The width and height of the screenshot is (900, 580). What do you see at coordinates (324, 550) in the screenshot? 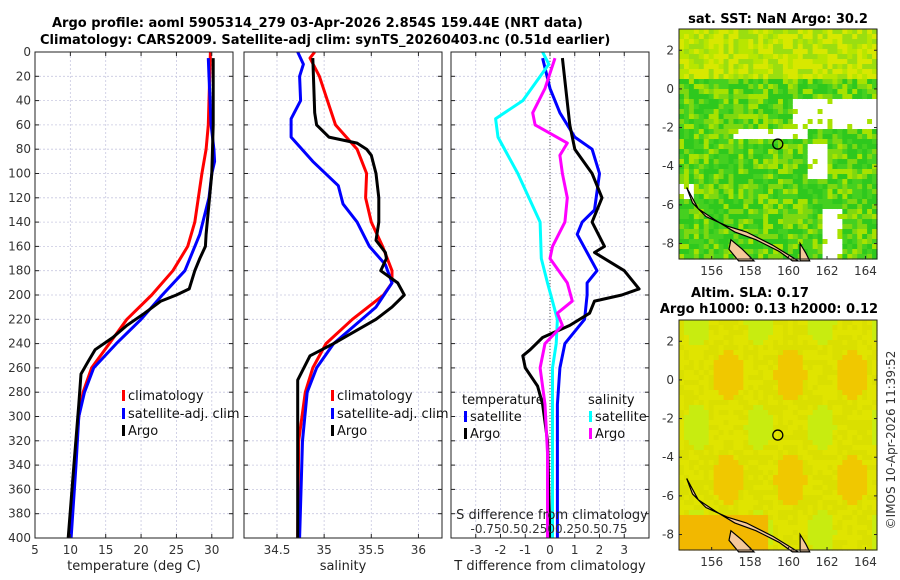
I see `x-tick-label: 35` at bounding box center [324, 550].